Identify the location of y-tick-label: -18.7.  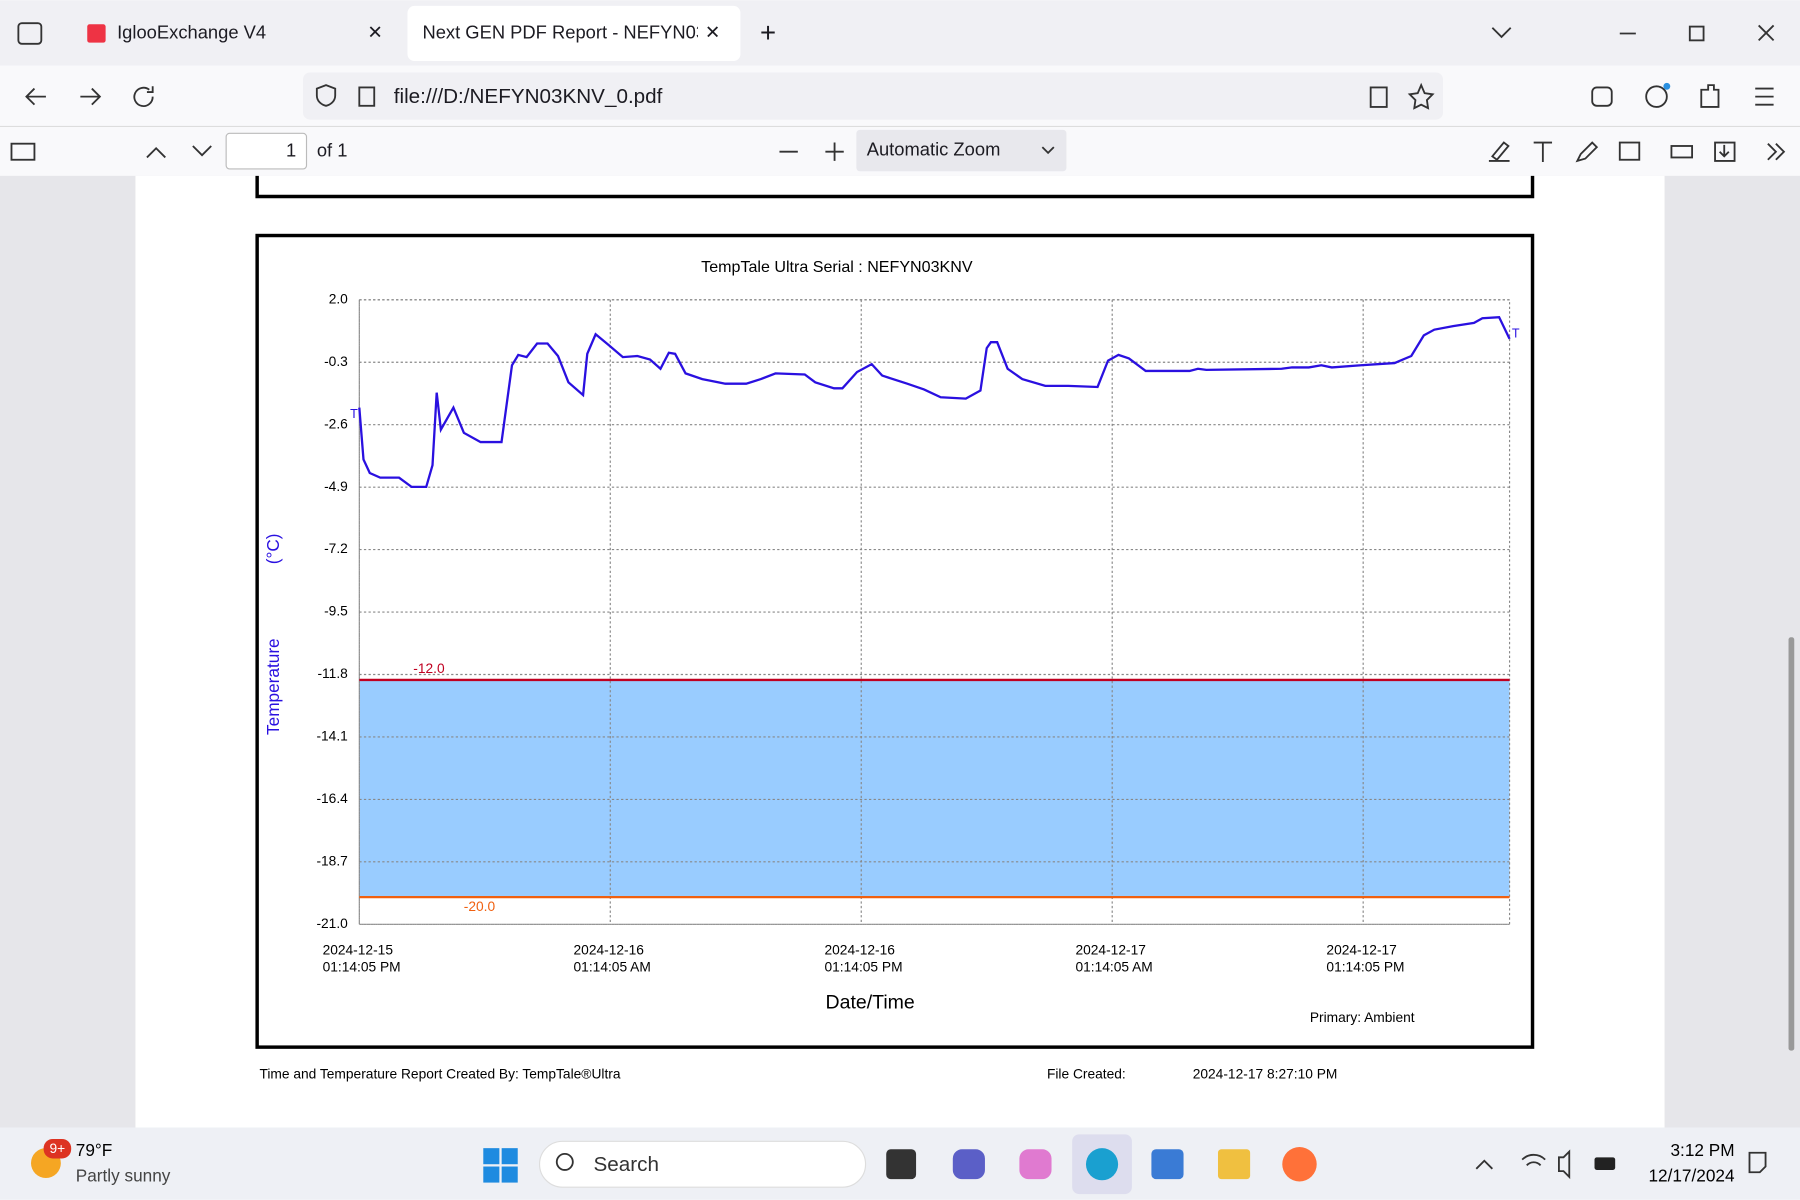
(331, 860).